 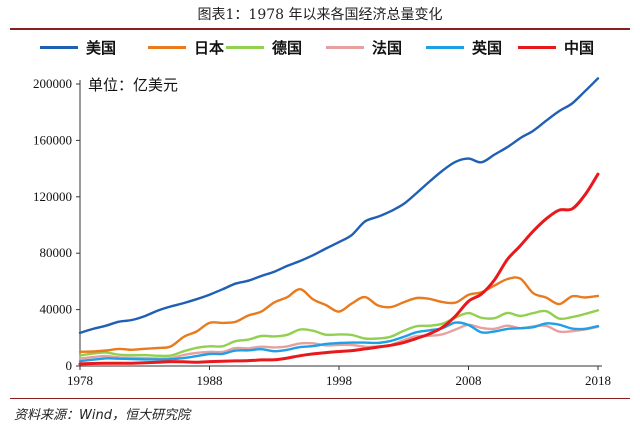 I want to click on chart-title: 图表1：1978 年以来各国经济总量变化, so click(x=320, y=15).